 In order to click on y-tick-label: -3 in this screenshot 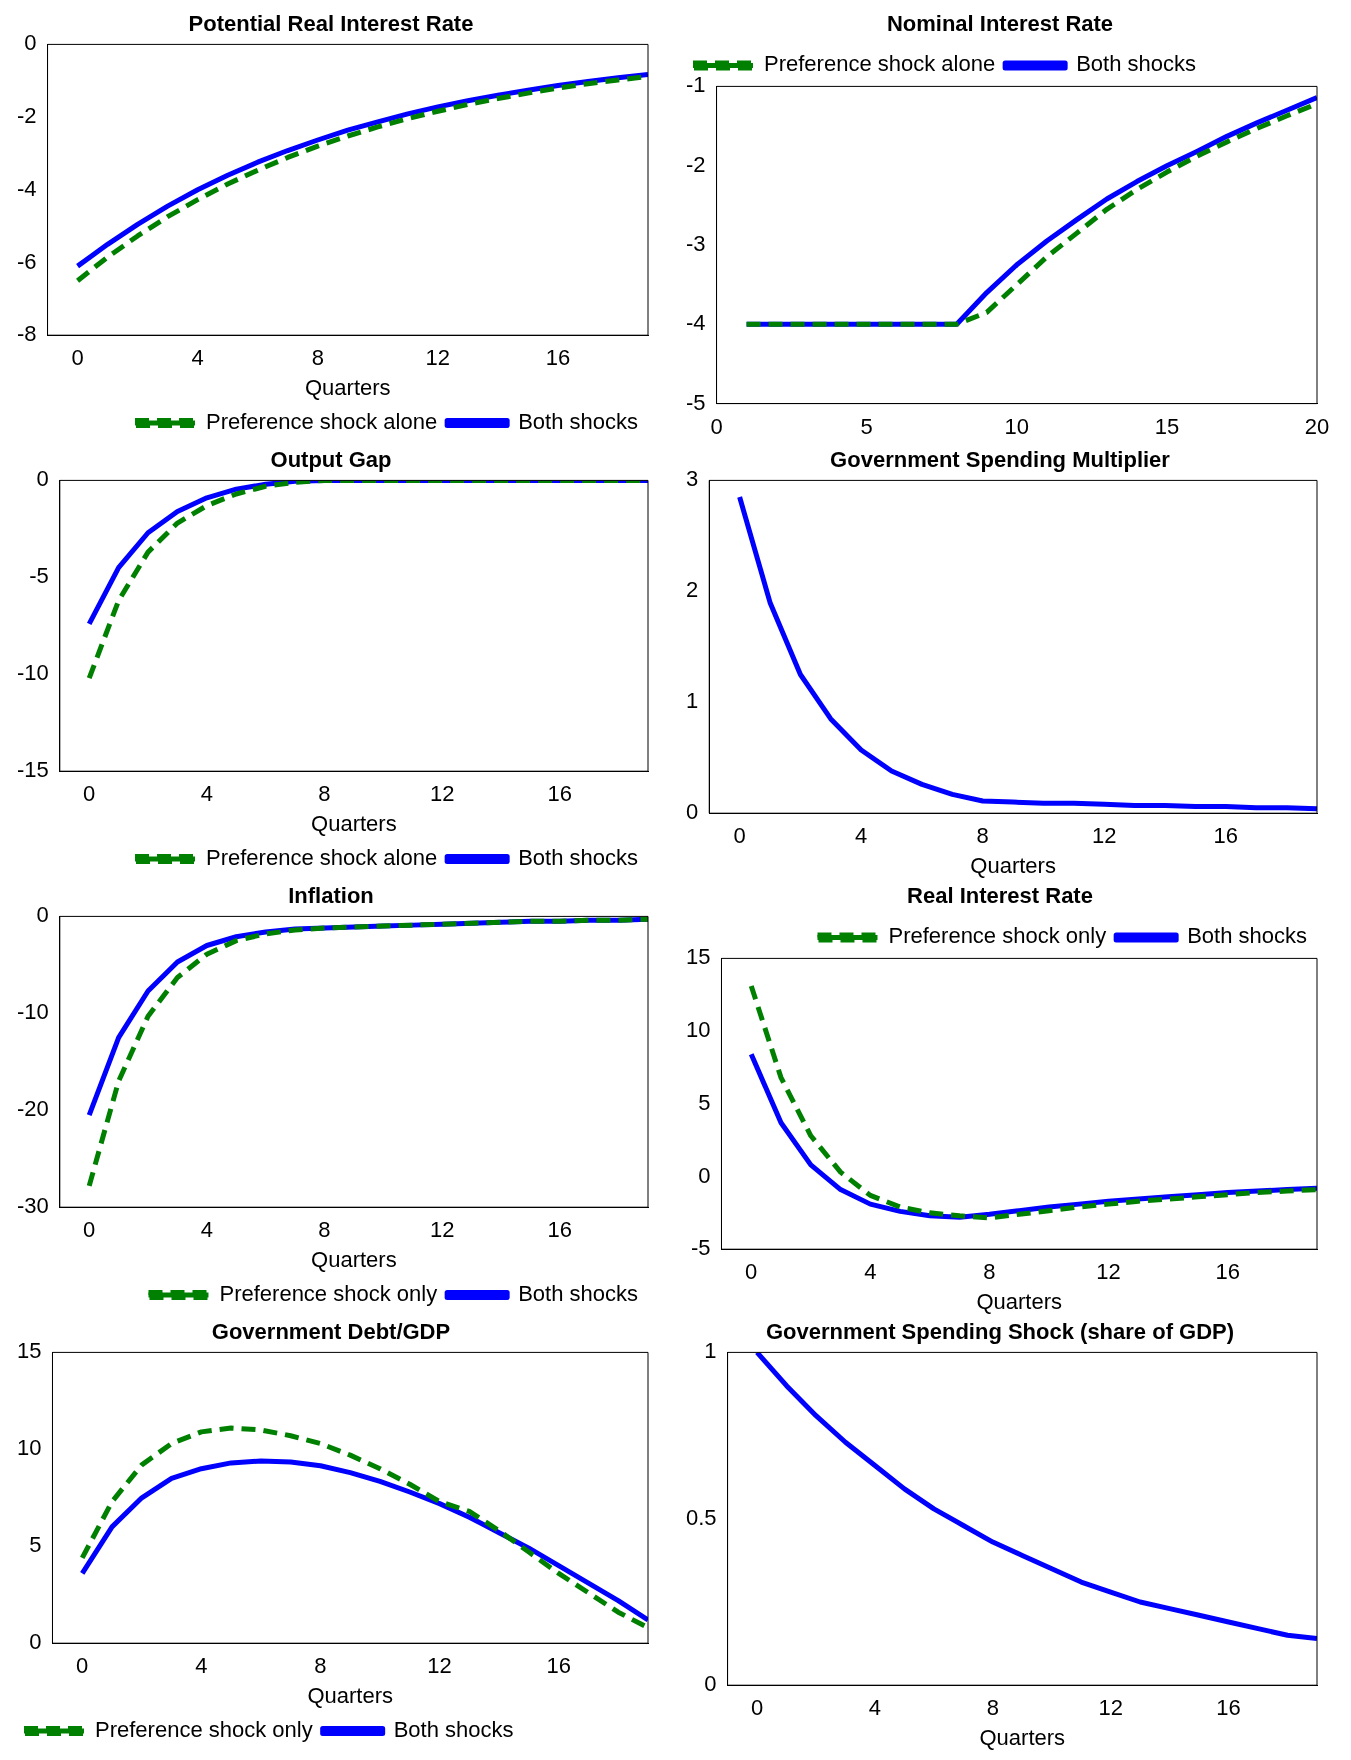, I will do `click(696, 244)`.